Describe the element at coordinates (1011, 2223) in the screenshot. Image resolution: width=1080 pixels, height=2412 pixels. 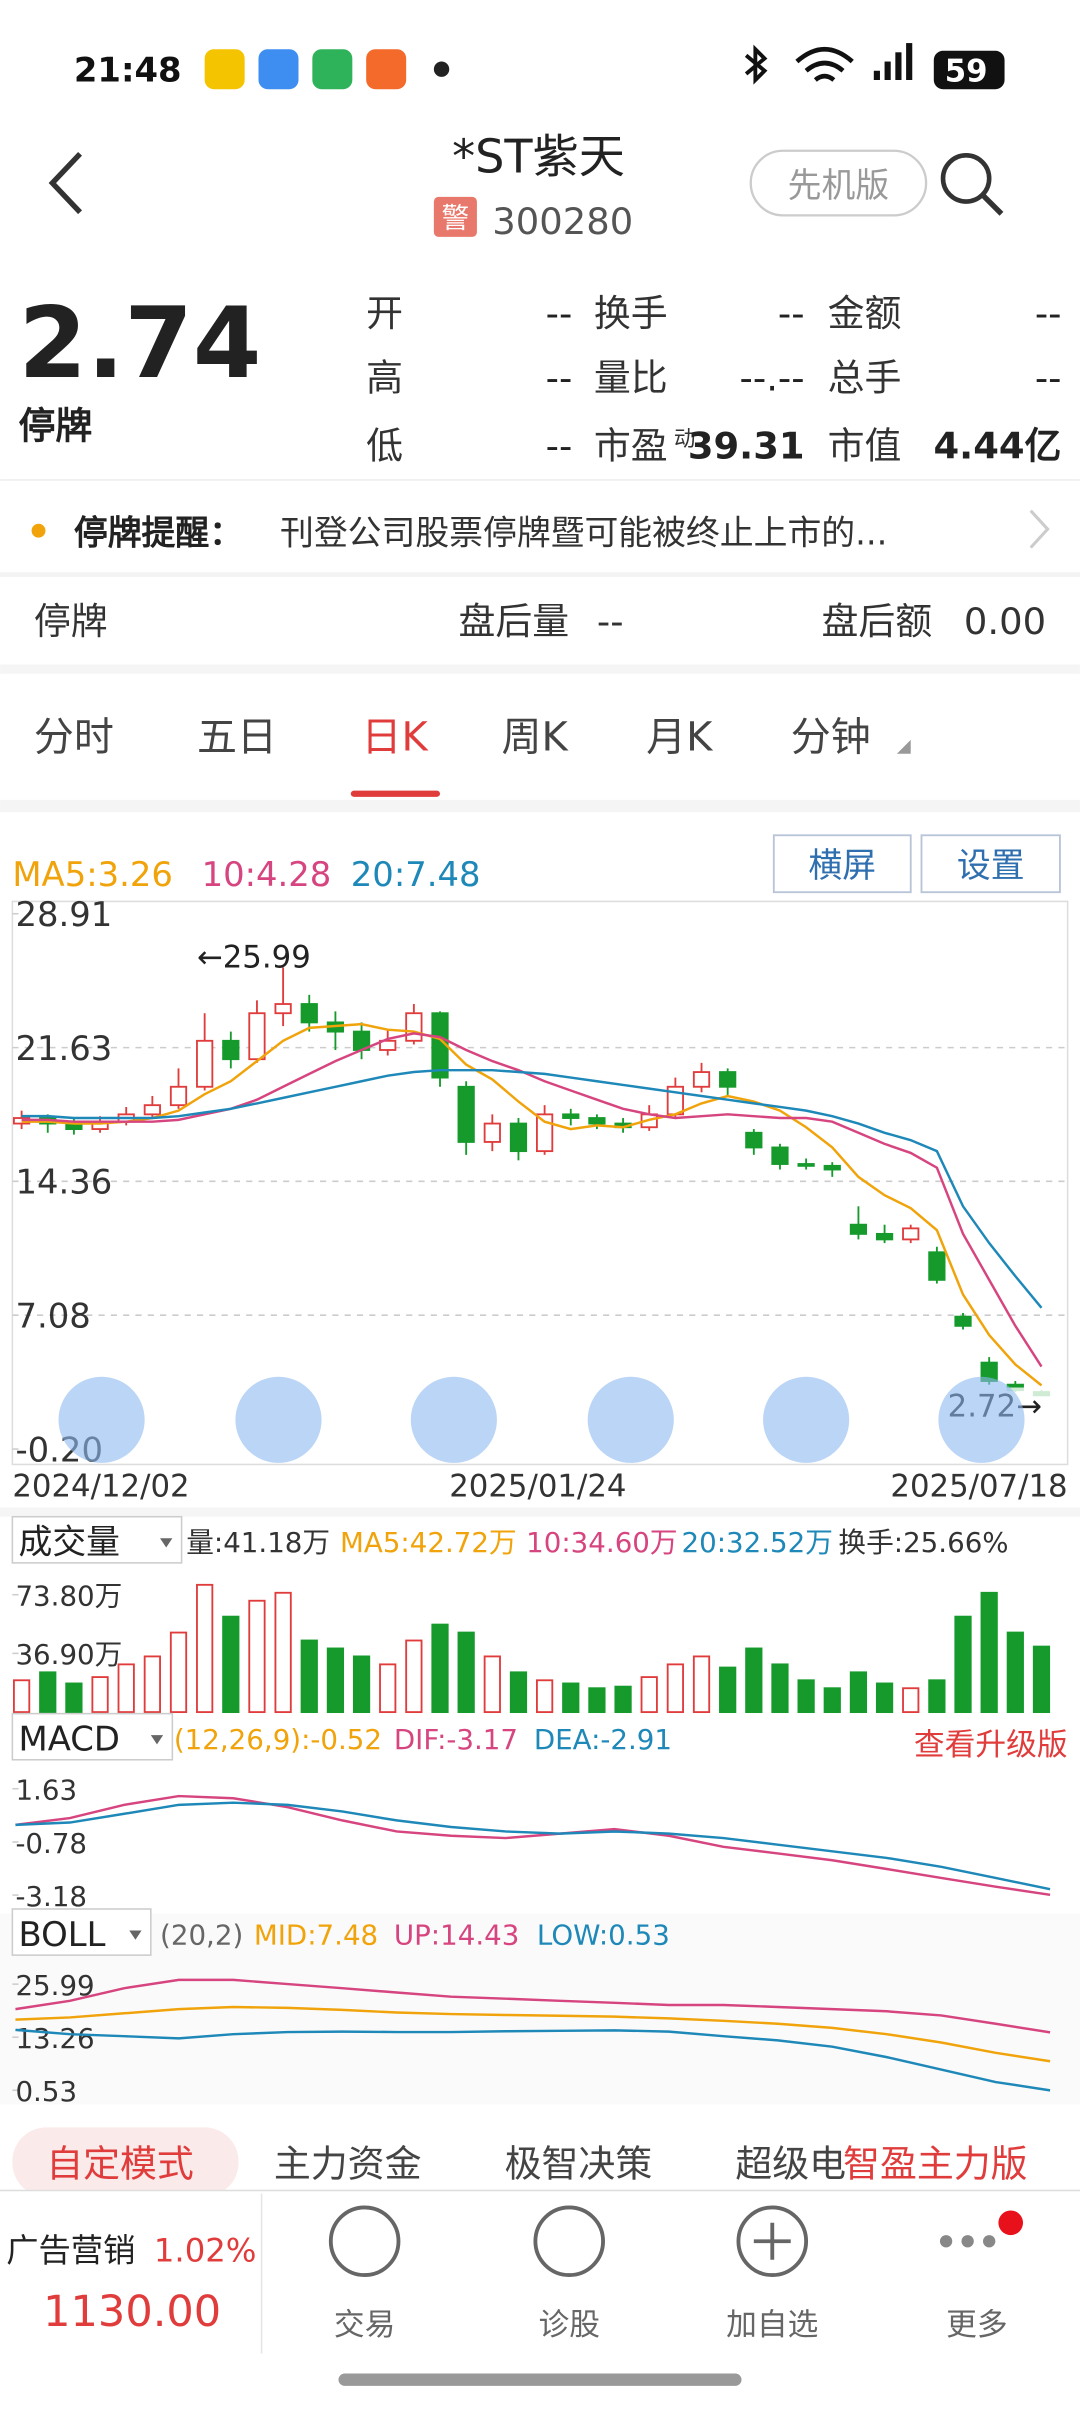
I see `badge-dot` at that location.